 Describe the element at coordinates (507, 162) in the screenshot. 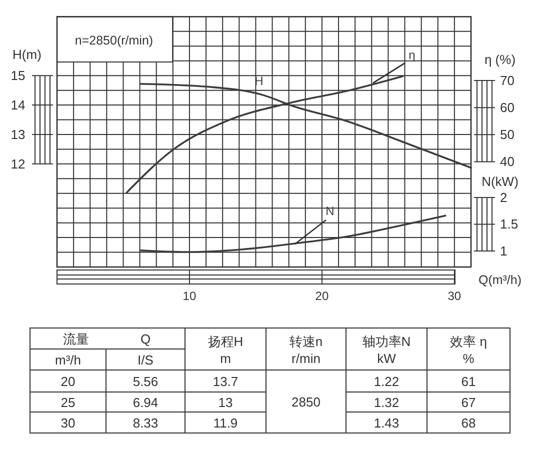

I see `y2-tick-label: 40` at that location.